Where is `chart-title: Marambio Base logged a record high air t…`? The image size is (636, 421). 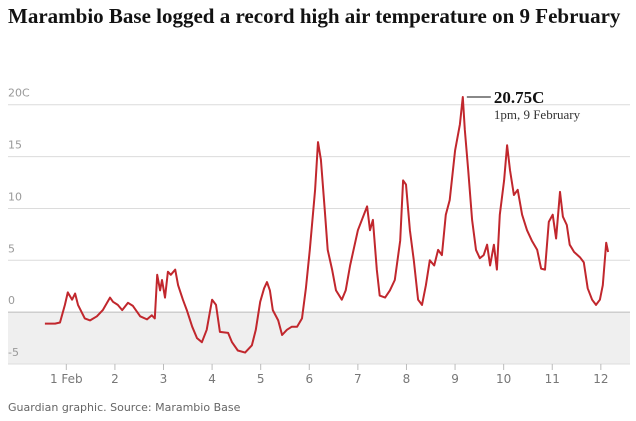 chart-title: Marambio Base logged a record high air t… is located at coordinates (314, 16).